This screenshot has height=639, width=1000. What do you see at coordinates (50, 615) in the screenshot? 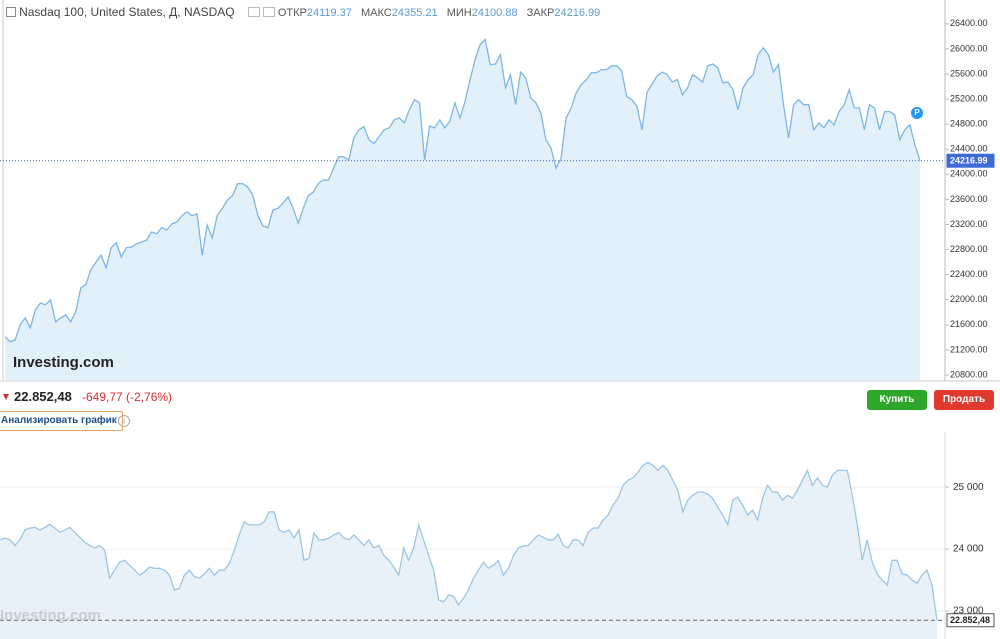
I see `watermark: Investing.com` at bounding box center [50, 615].